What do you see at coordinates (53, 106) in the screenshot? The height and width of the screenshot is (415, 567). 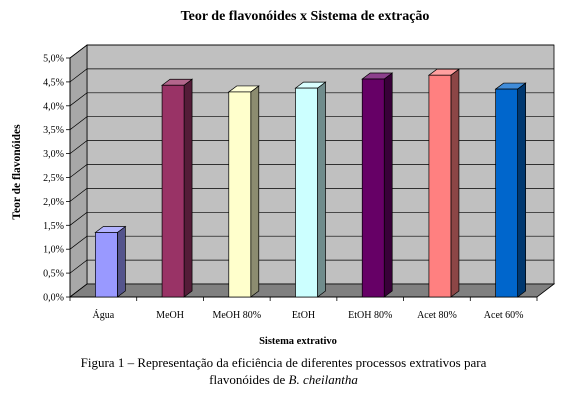 I see `y-tick-label: 4,0%` at bounding box center [53, 106].